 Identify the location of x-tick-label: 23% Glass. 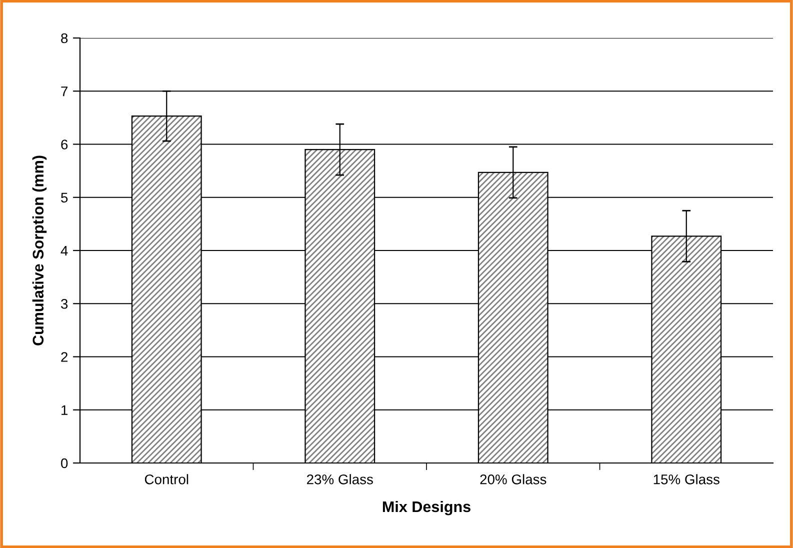
(339, 479).